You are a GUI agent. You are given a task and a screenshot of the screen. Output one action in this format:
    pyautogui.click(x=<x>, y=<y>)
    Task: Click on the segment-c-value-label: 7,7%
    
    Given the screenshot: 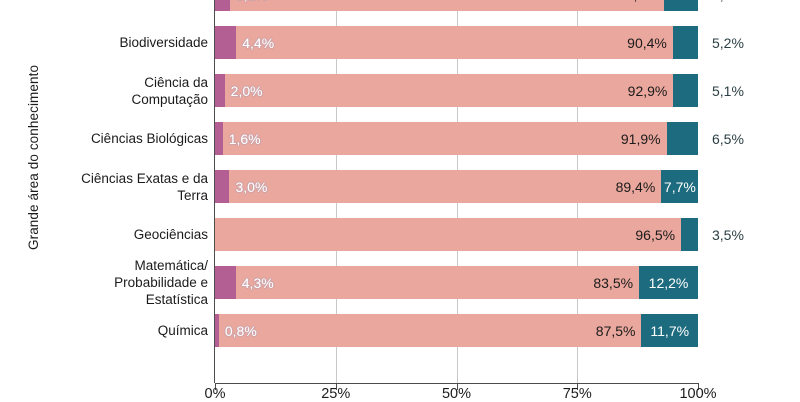 What is the action you would take?
    pyautogui.click(x=679, y=186)
    